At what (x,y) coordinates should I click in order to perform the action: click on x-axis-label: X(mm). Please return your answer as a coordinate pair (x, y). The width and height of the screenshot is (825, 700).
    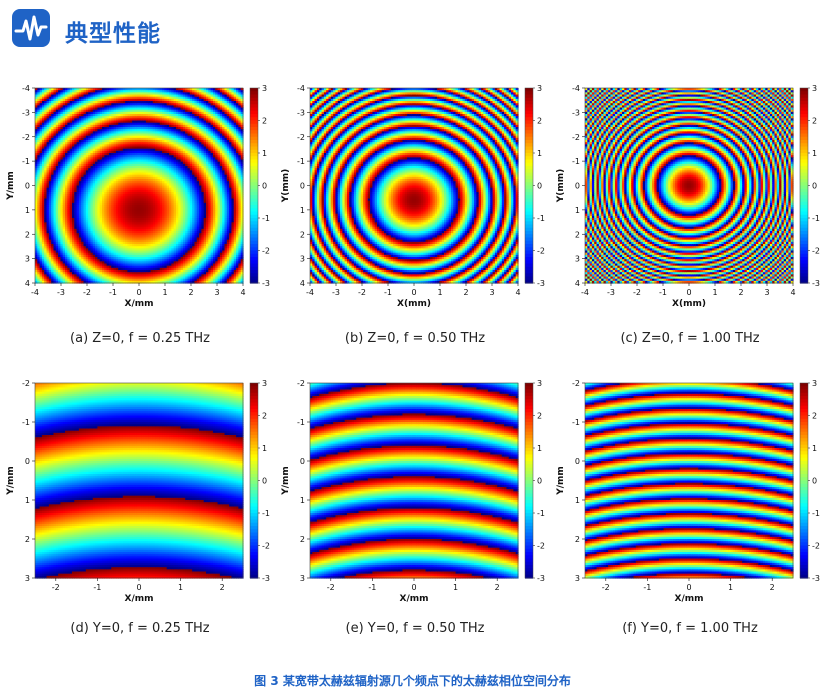
    Looking at the image, I should click on (689, 304).